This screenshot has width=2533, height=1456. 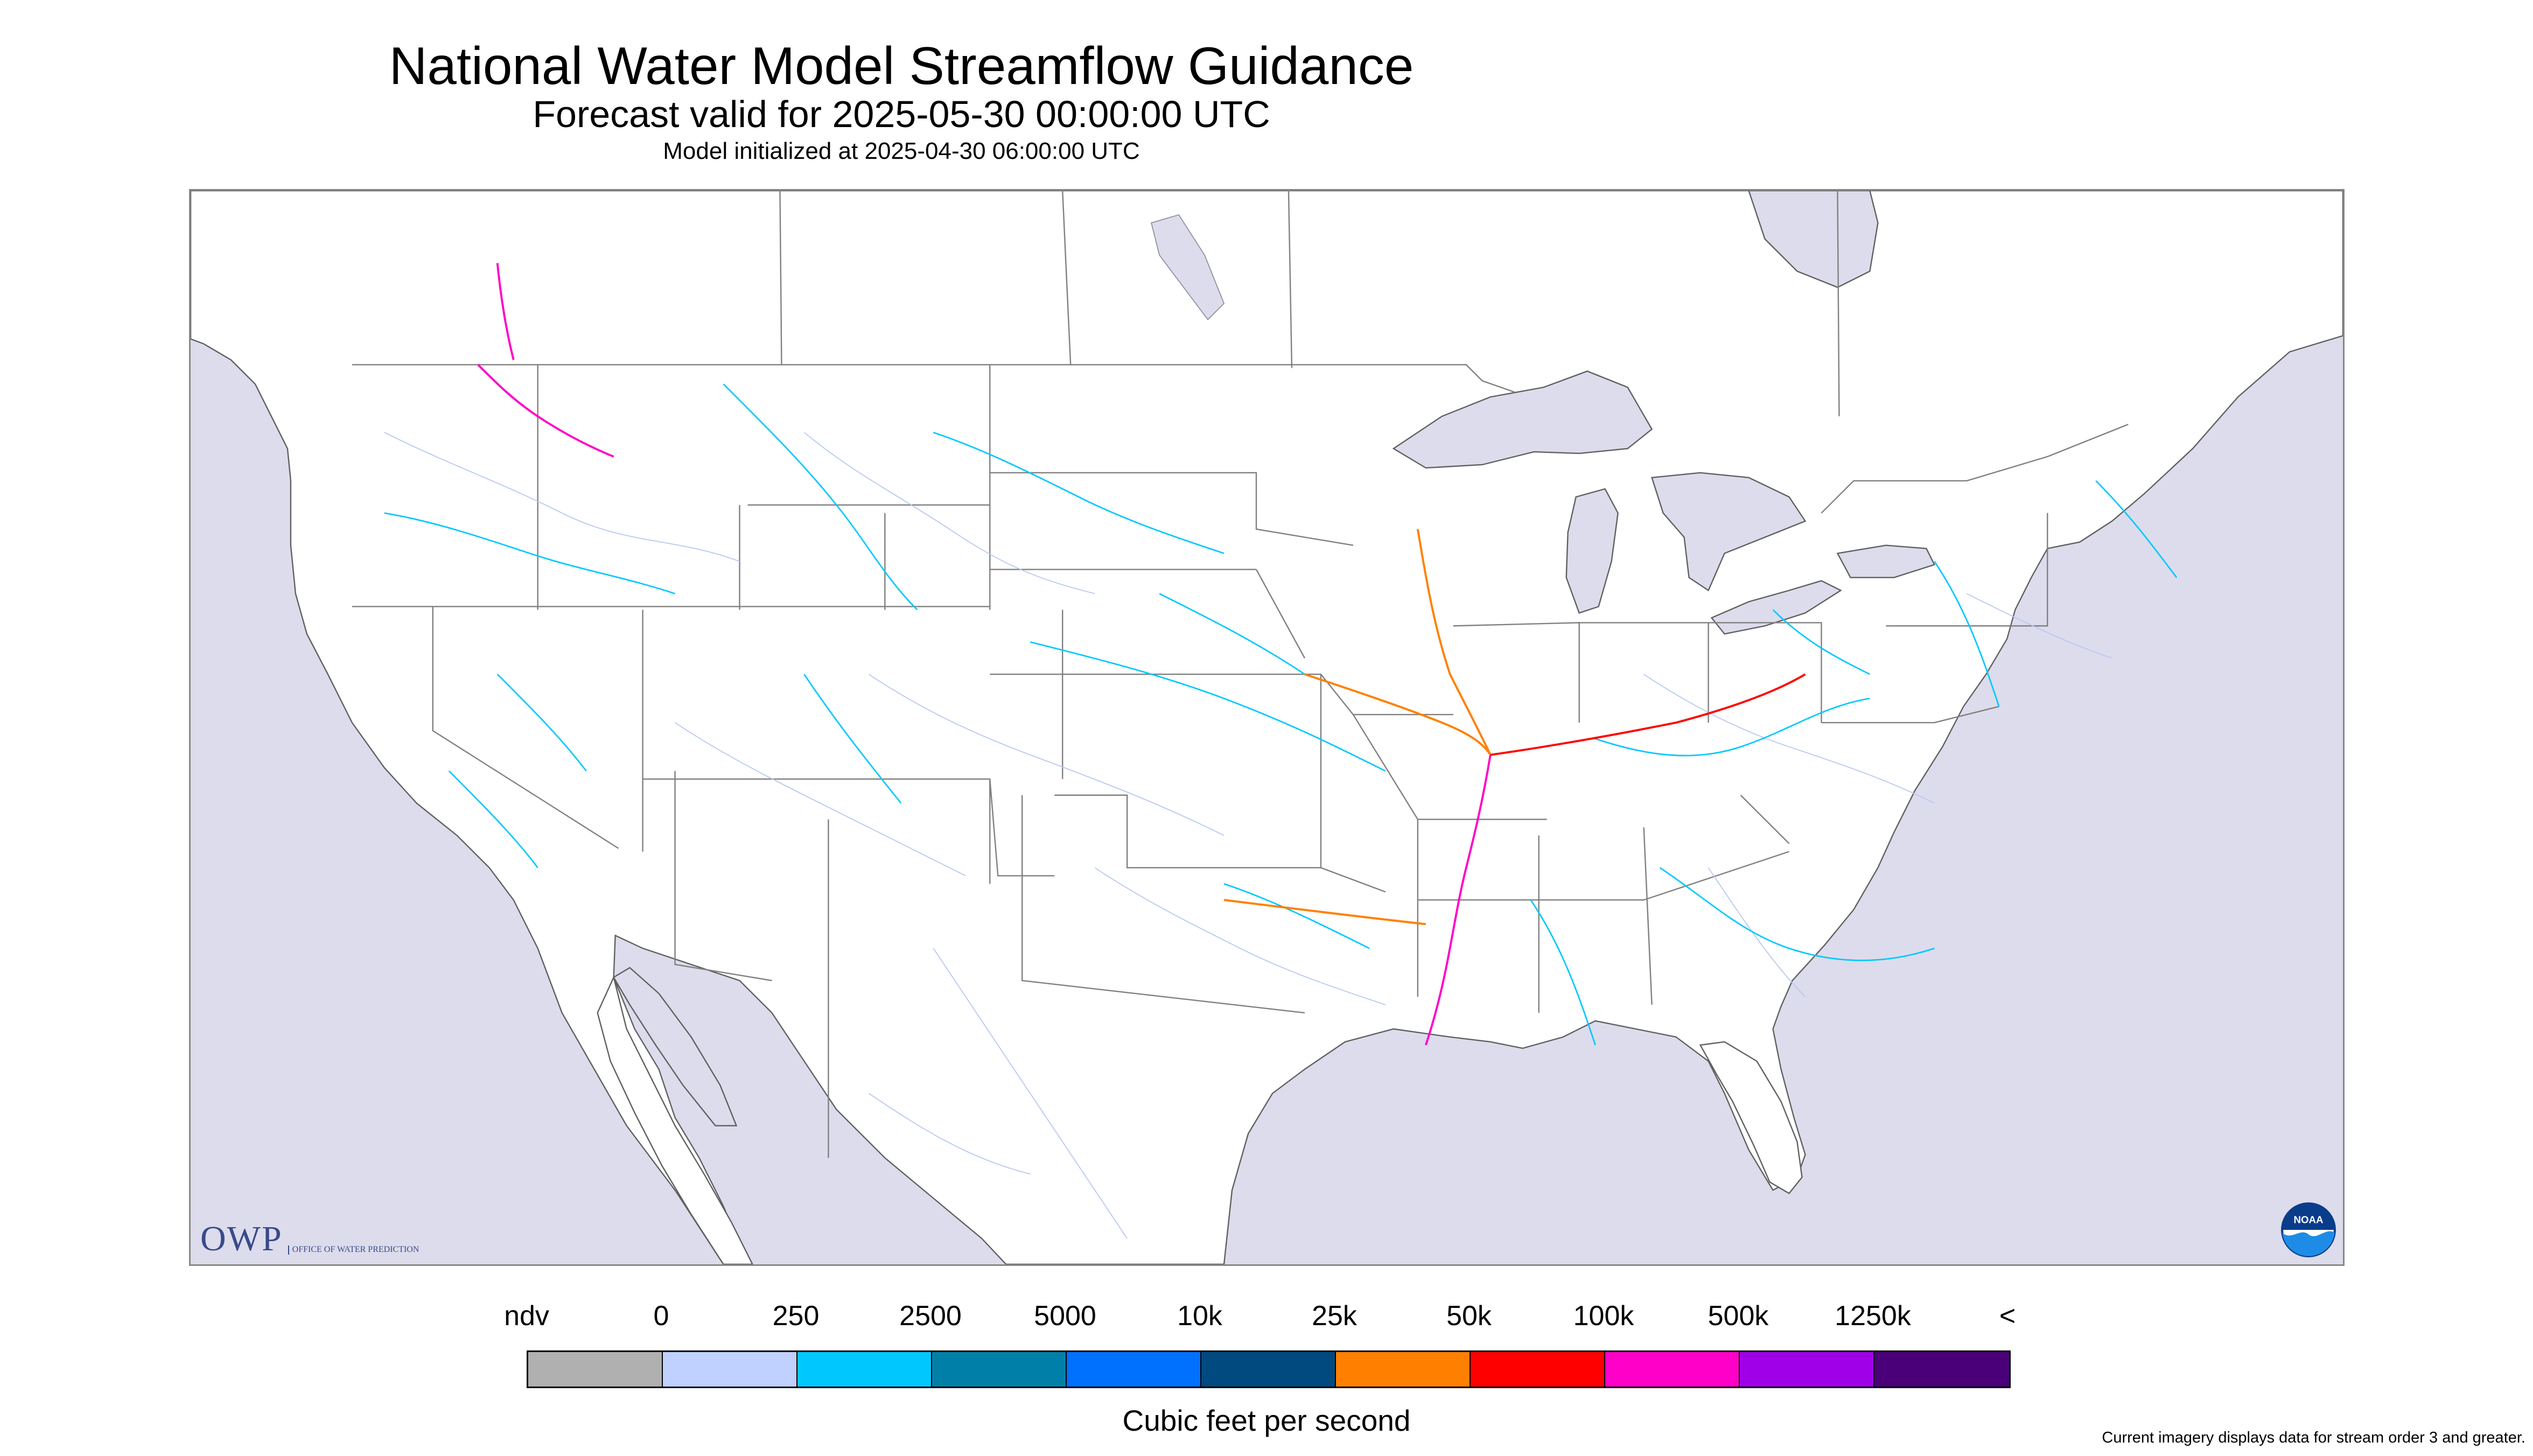 I want to click on legend-label: 5000, so click(x=1065, y=1316).